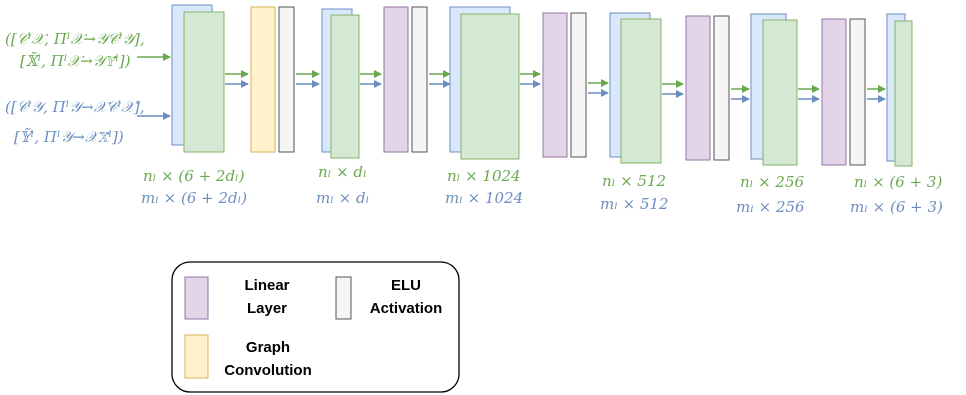 This screenshot has width=966, height=395. What do you see at coordinates (75, 60) in the screenshot?
I see `input-green-line2: [𝕏̃ˡ, Πˡ𝒳→𝒴𝕐̃ˡ])` at bounding box center [75, 60].